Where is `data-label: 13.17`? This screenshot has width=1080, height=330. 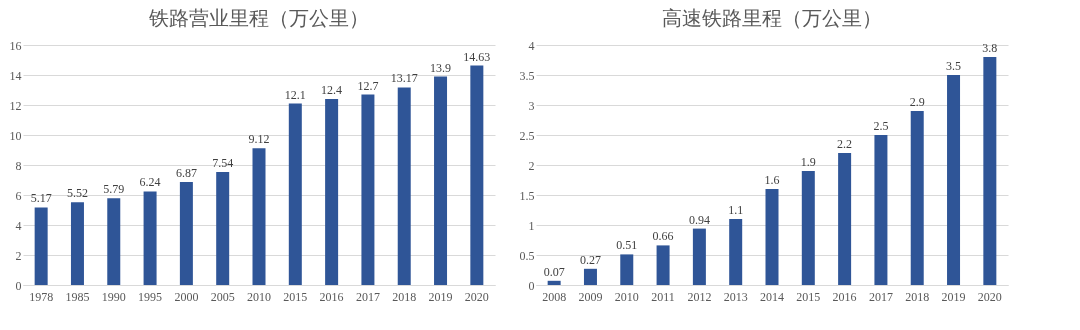
data-label: 13.17 is located at coordinates (404, 78).